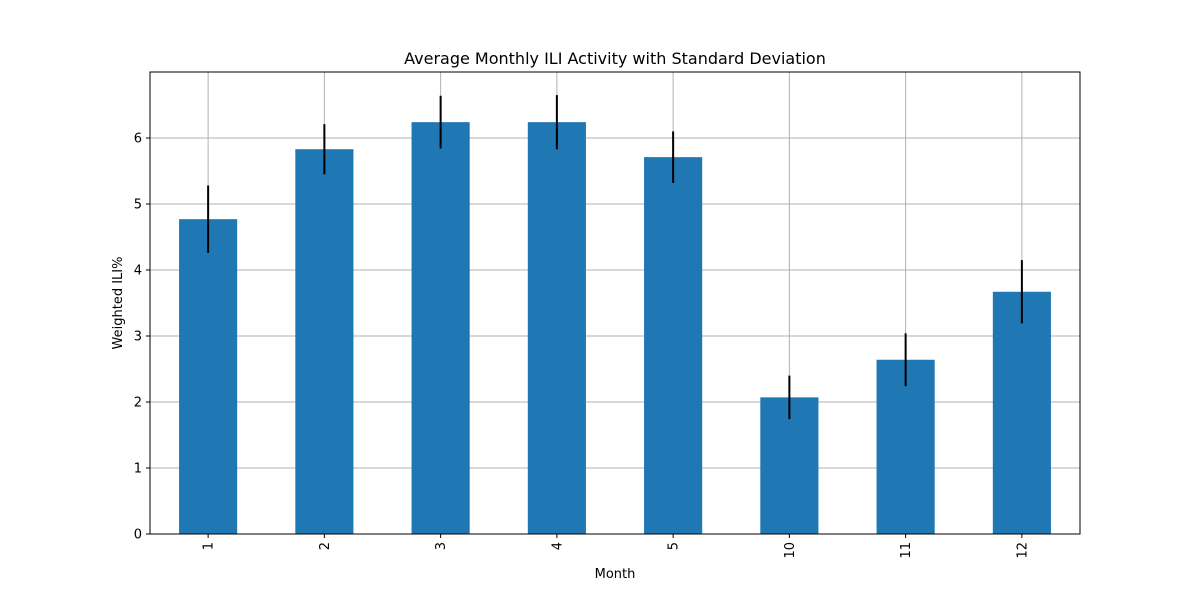  I want to click on x-tick-label: 4, so click(557, 546).